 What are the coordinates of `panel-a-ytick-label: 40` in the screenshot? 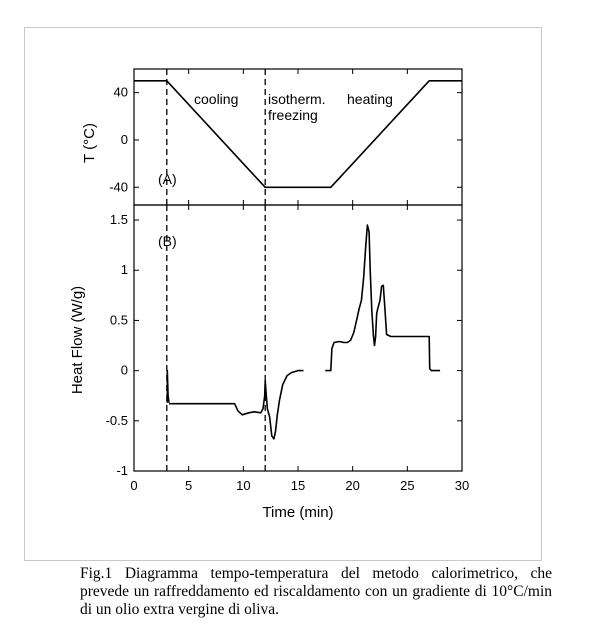 It's located at (121, 92).